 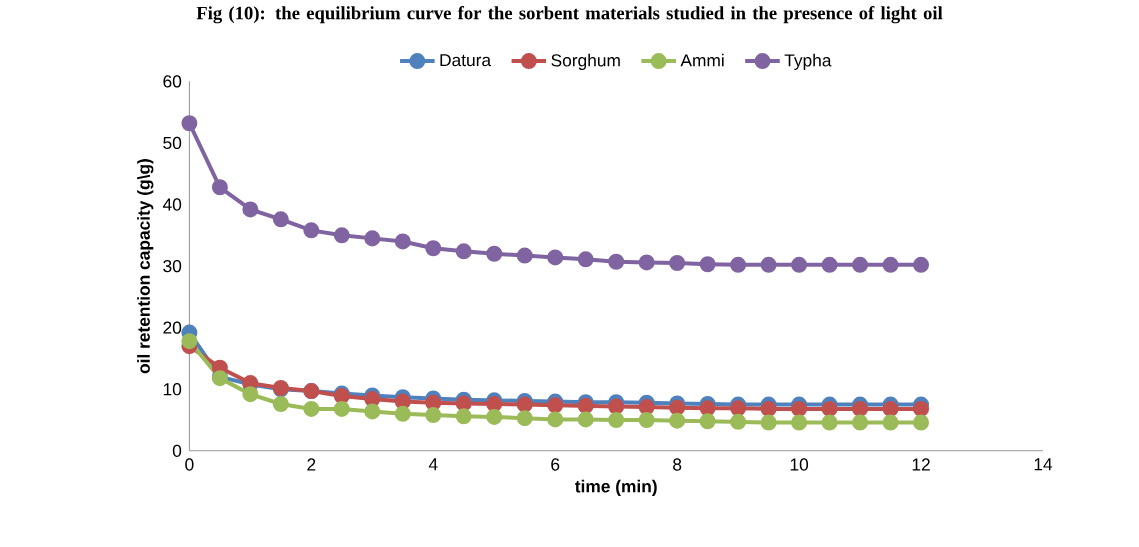 What do you see at coordinates (615, 488) in the screenshot?
I see `x-axis-title: time (min)` at bounding box center [615, 488].